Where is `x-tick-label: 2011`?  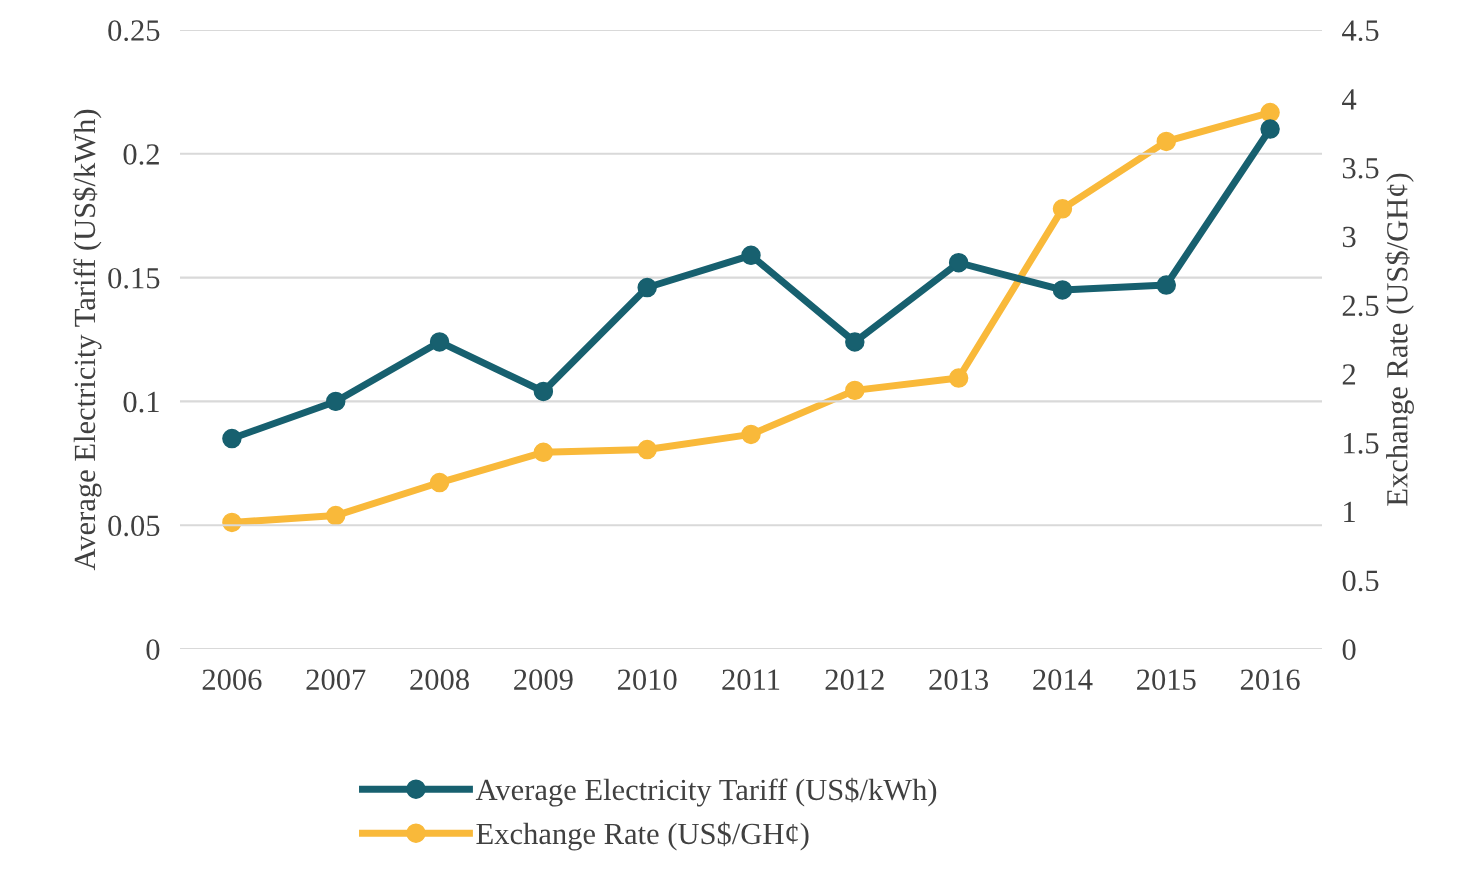
x-tick-label: 2011 is located at coordinates (751, 679).